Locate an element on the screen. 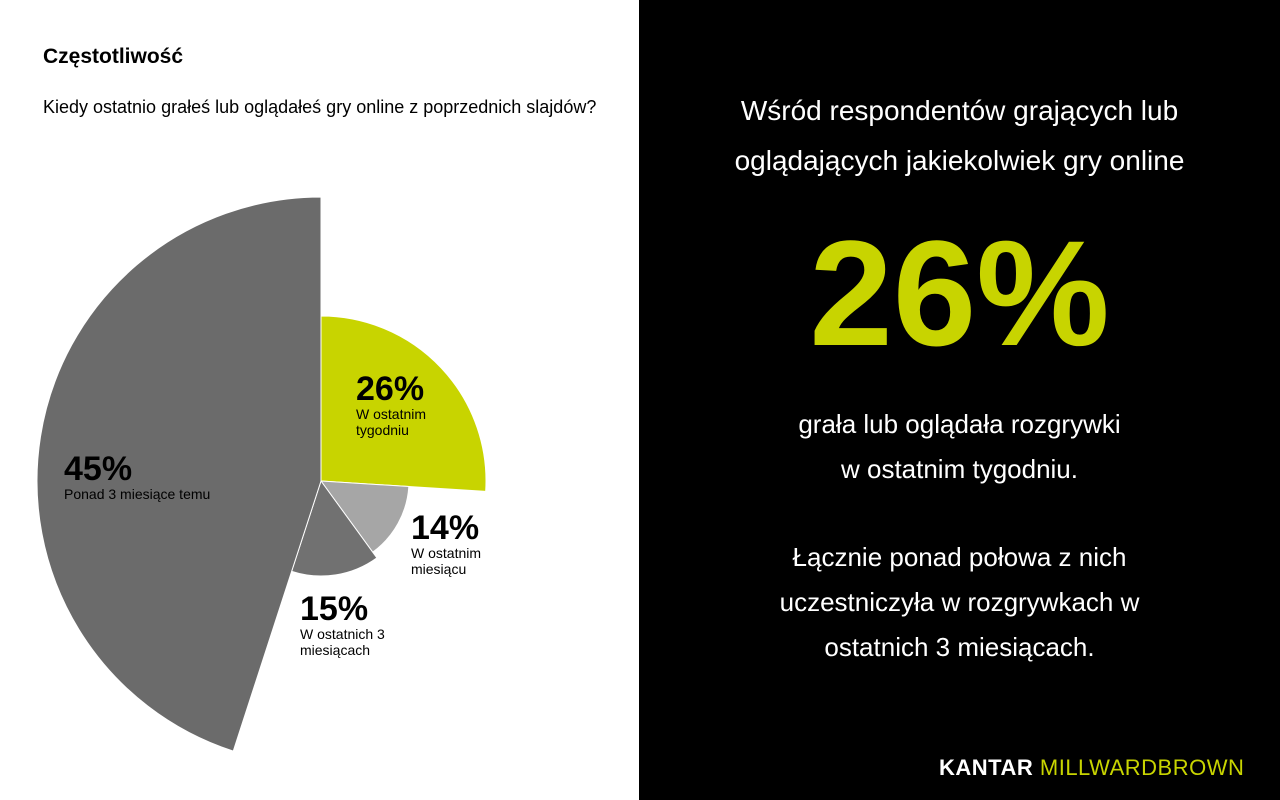 The image size is (1280, 800). category-label: W ostatnich 3 miesiącach is located at coordinates (342, 642).